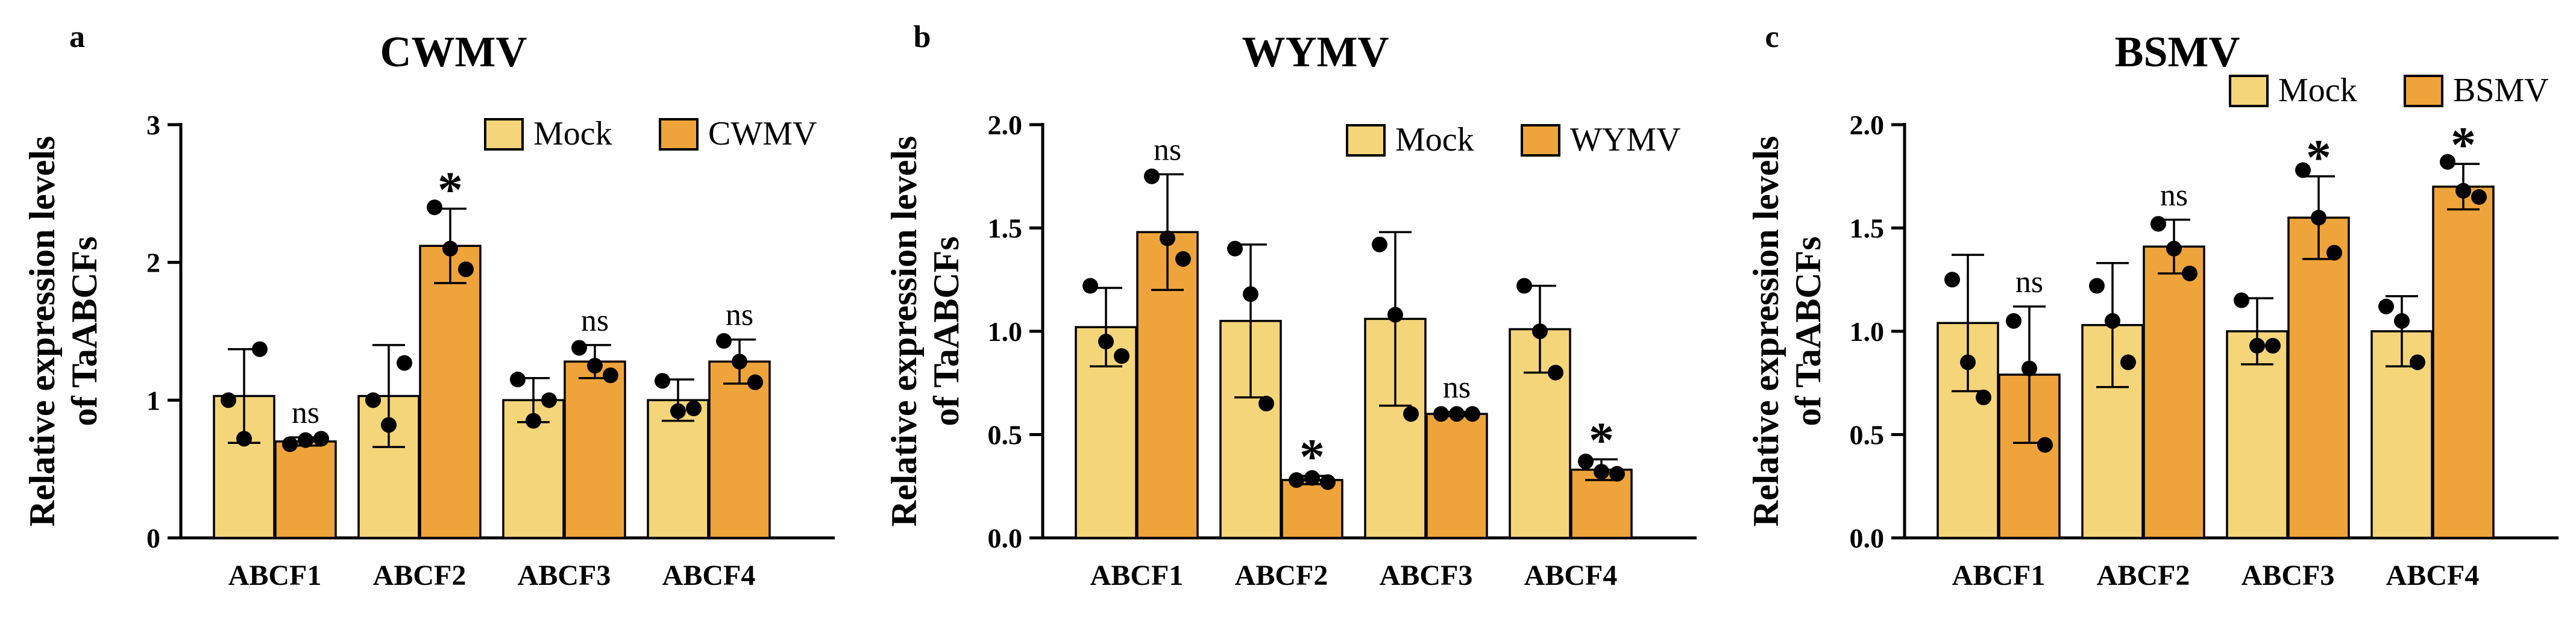  Describe the element at coordinates (453, 52) in the screenshot. I see `chart-title: CWMV` at that location.